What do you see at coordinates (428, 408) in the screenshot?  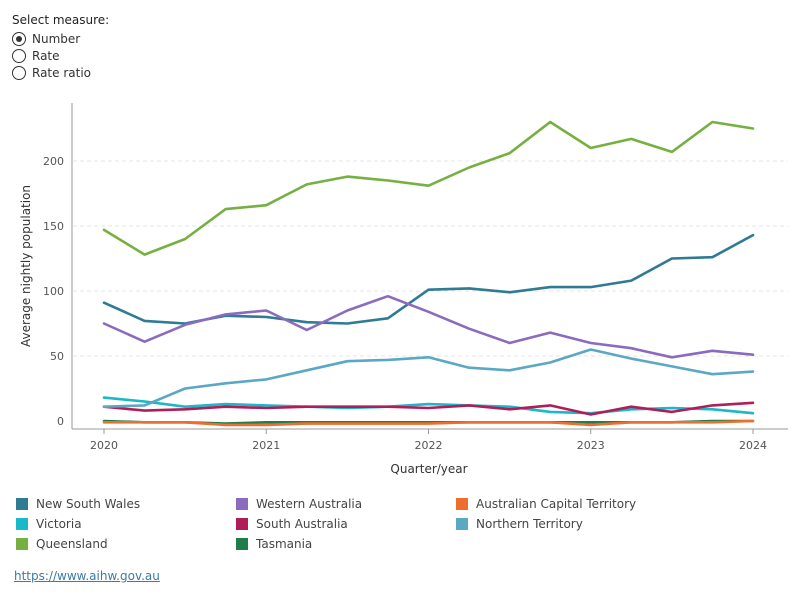 I see `series-line-south-australia` at bounding box center [428, 408].